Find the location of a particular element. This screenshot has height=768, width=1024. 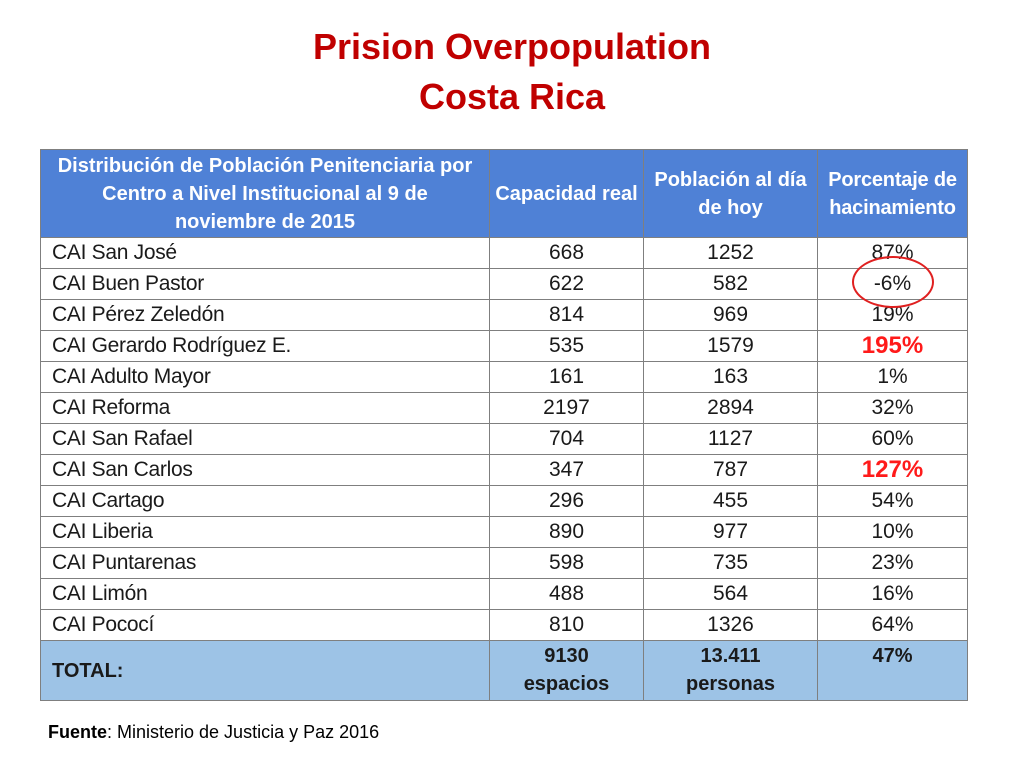

total-percentage-value: 47% is located at coordinates (892, 656).